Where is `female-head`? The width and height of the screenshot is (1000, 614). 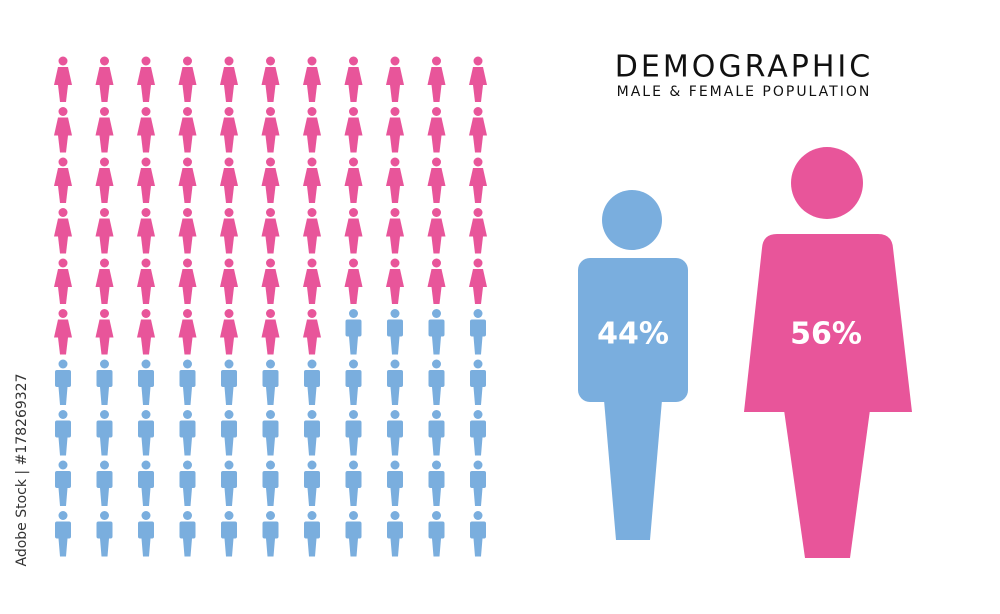 female-head is located at coordinates (827, 183).